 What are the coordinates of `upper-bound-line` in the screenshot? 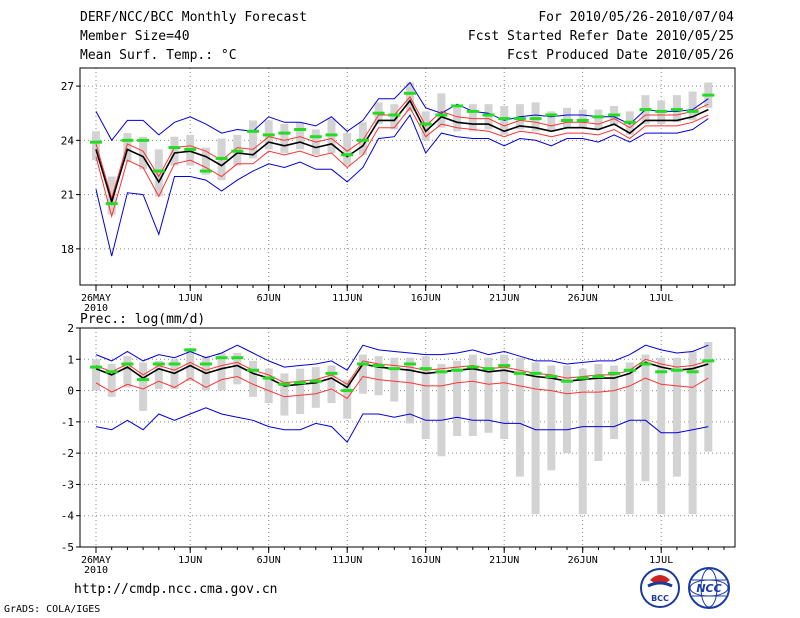 It's located at (402, 111).